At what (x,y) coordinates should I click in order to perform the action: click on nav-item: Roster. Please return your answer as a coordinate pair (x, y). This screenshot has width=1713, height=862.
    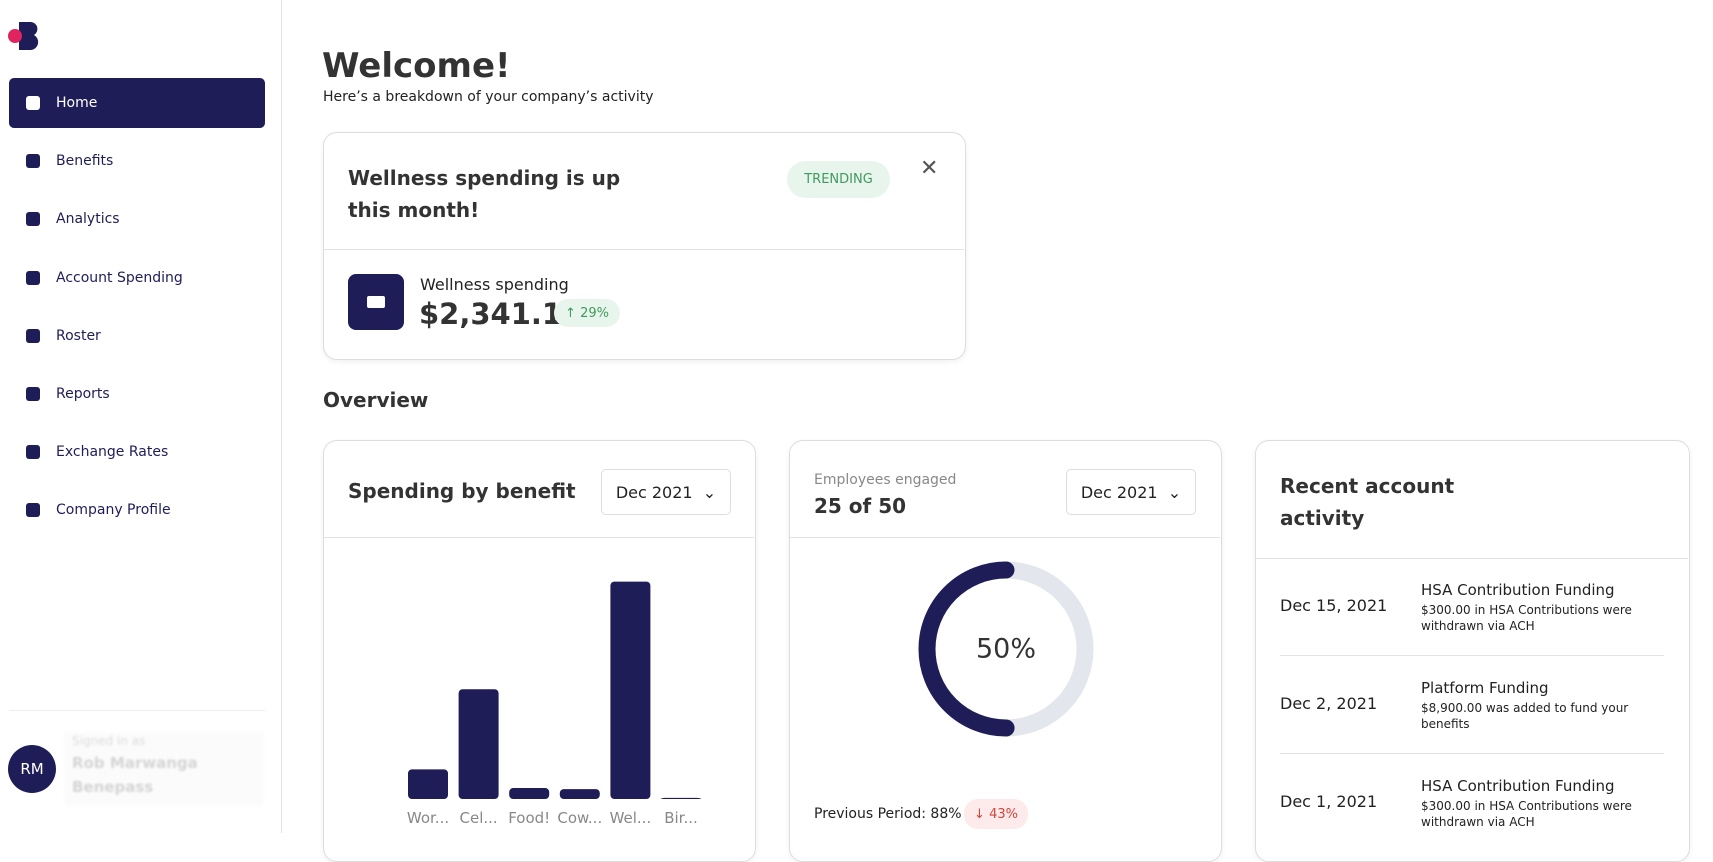
    Looking at the image, I should click on (137, 336).